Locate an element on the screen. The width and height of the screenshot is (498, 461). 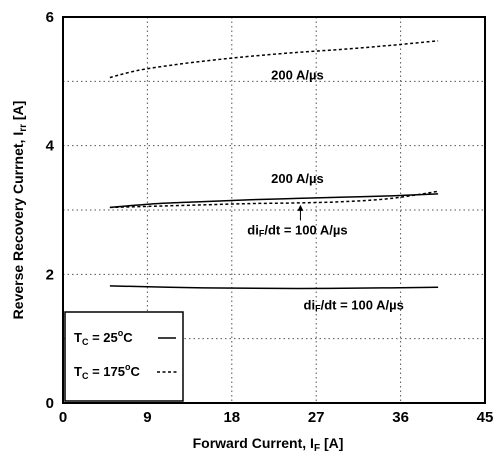
y-tick-label: 6 is located at coordinates (50, 17).